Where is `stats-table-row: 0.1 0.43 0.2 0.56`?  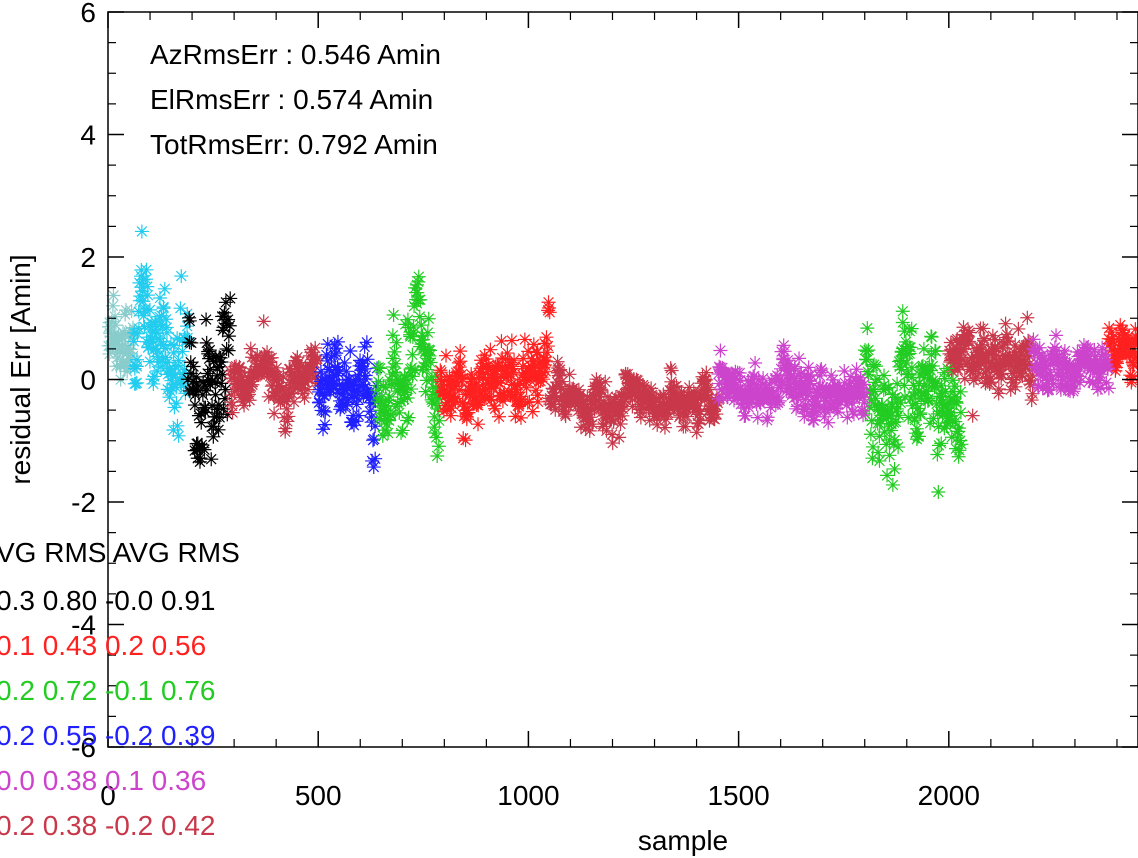
stats-table-row: 0.1 0.43 0.2 0.56 is located at coordinates (103, 645).